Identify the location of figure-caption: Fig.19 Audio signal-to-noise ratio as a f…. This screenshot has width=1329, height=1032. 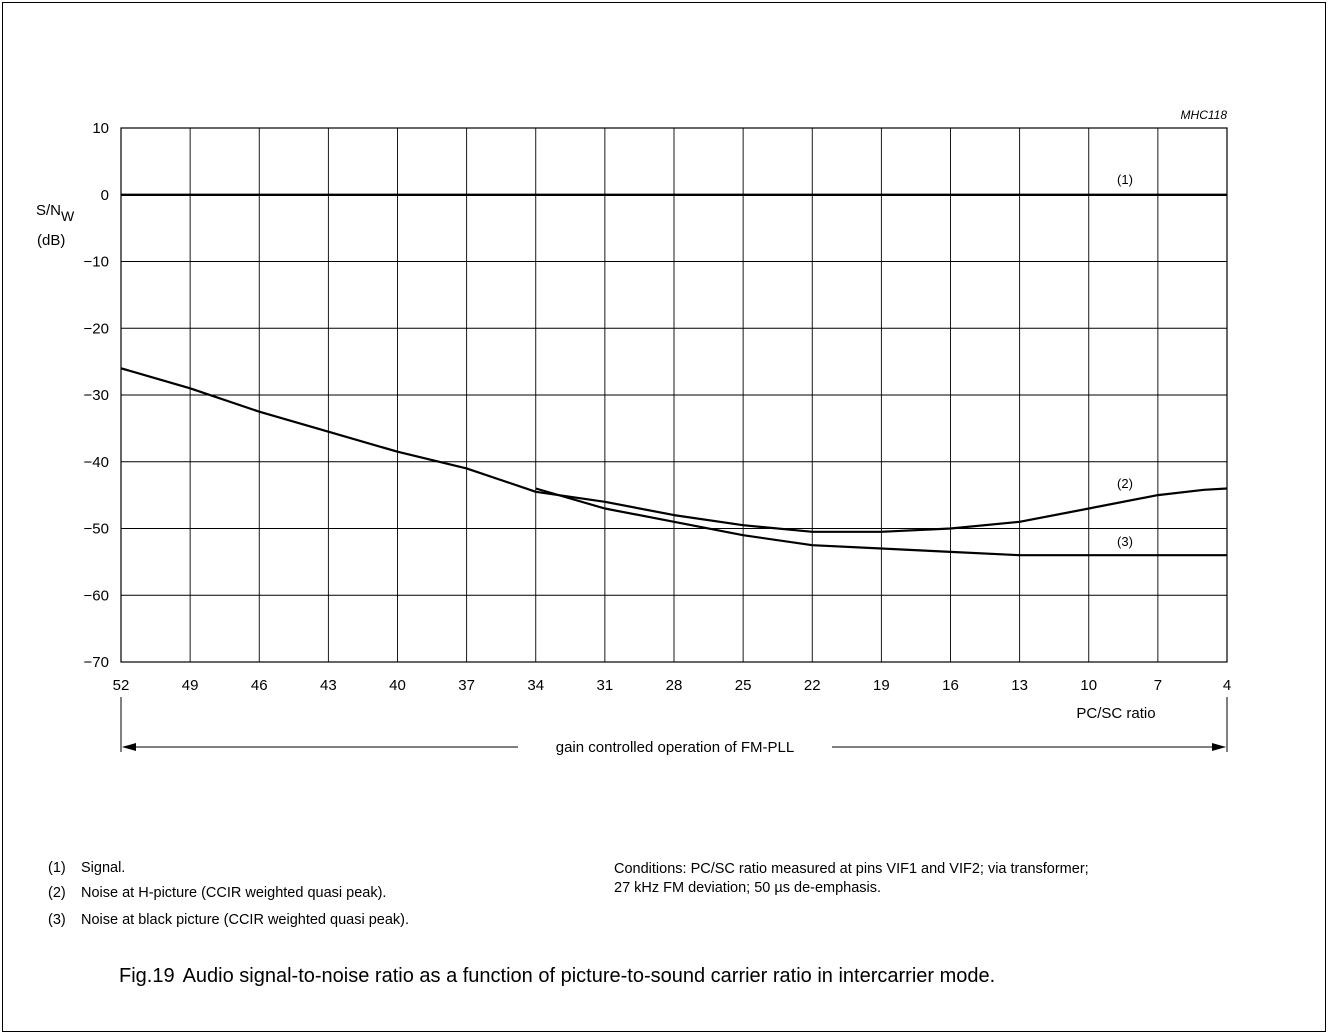
(557, 976).